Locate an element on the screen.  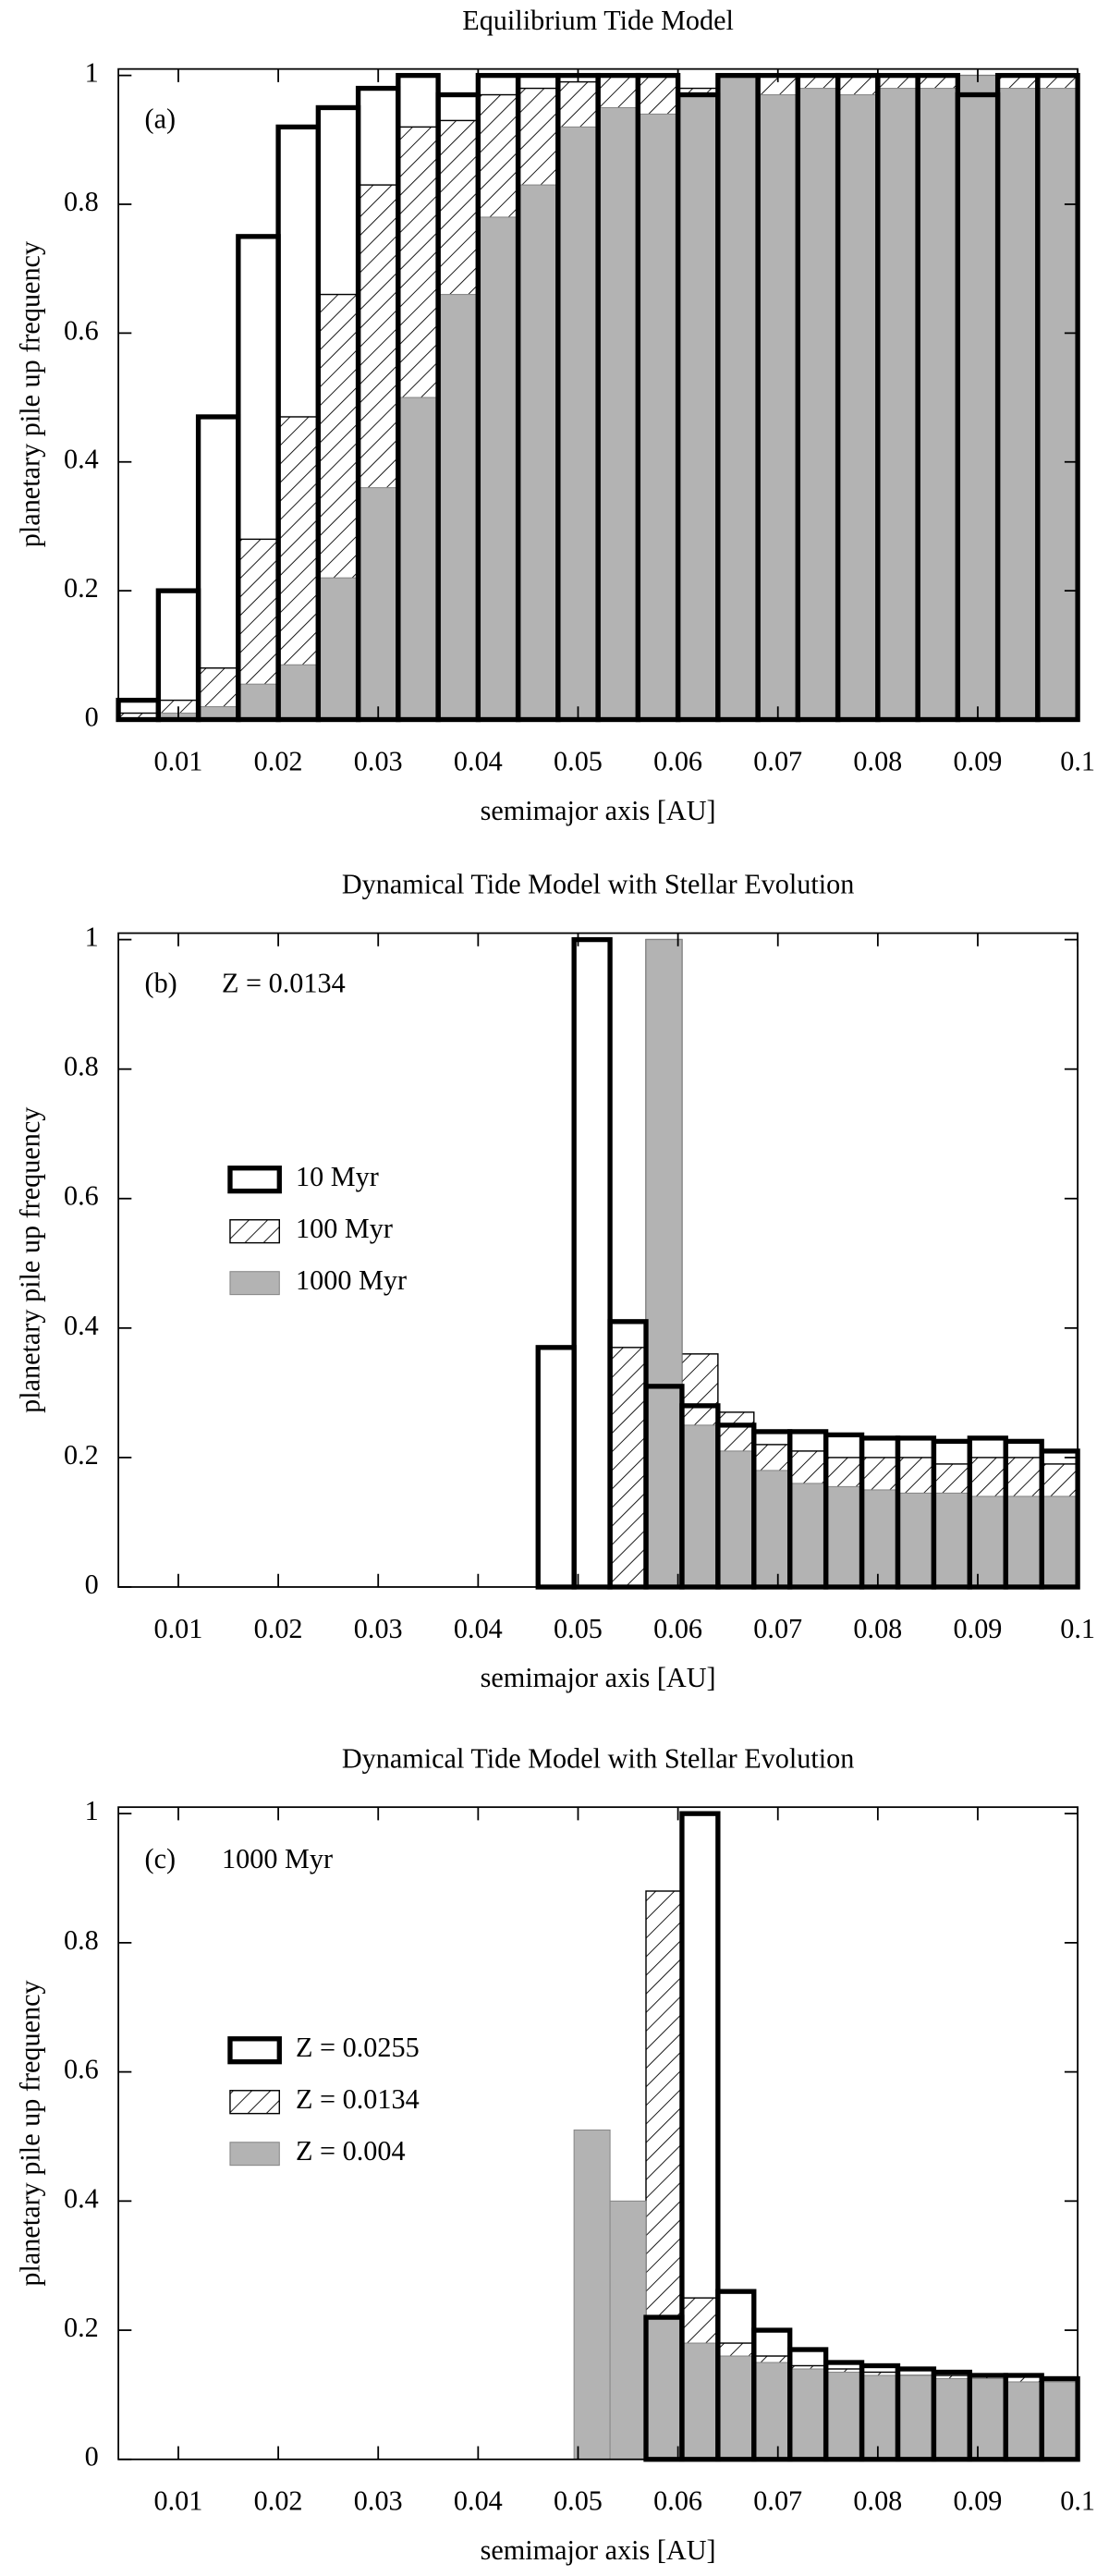
legend-label: 1000 Myr is located at coordinates (351, 1280).